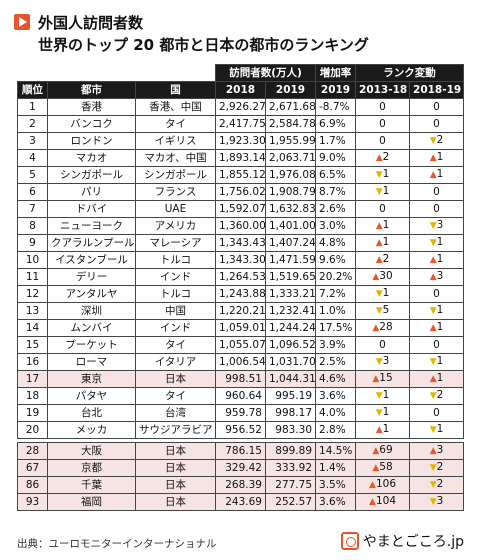 The width and height of the screenshot is (480, 560). Describe the element at coordinates (336, 73) in the screenshot. I see `header-growth: 増加率` at that location.